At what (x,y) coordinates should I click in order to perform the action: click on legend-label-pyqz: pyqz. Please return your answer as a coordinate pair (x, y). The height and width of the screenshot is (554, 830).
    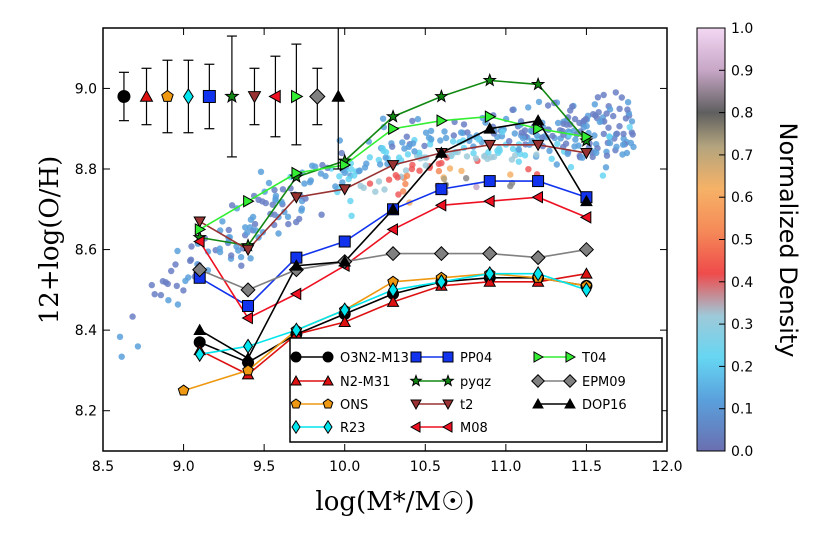
    Looking at the image, I should click on (475, 382).